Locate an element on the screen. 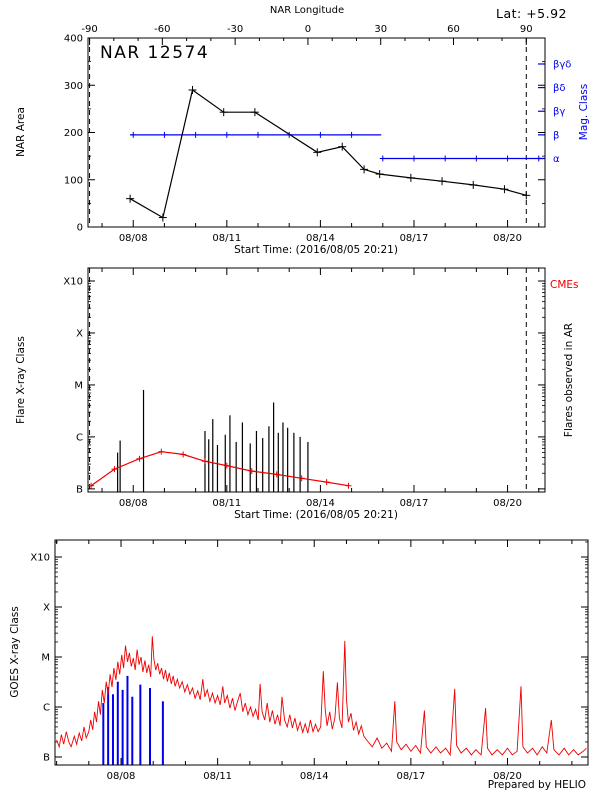 This screenshot has width=600, height=800. nar-area-line is located at coordinates (328, 153).